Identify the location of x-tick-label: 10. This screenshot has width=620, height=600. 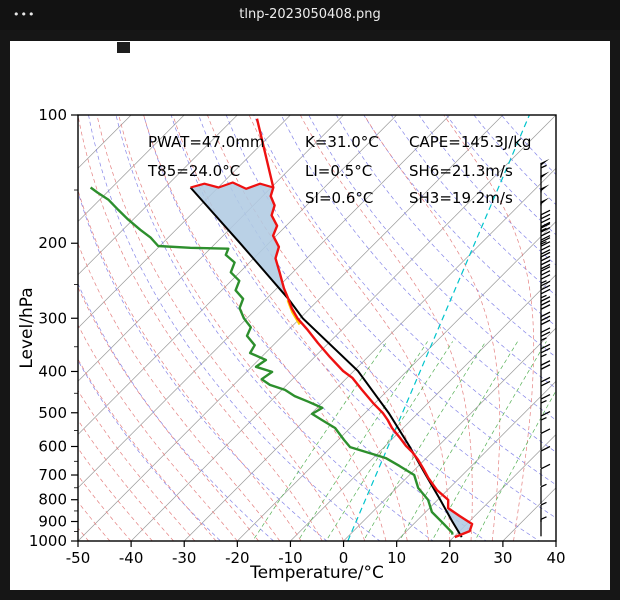
(396, 558).